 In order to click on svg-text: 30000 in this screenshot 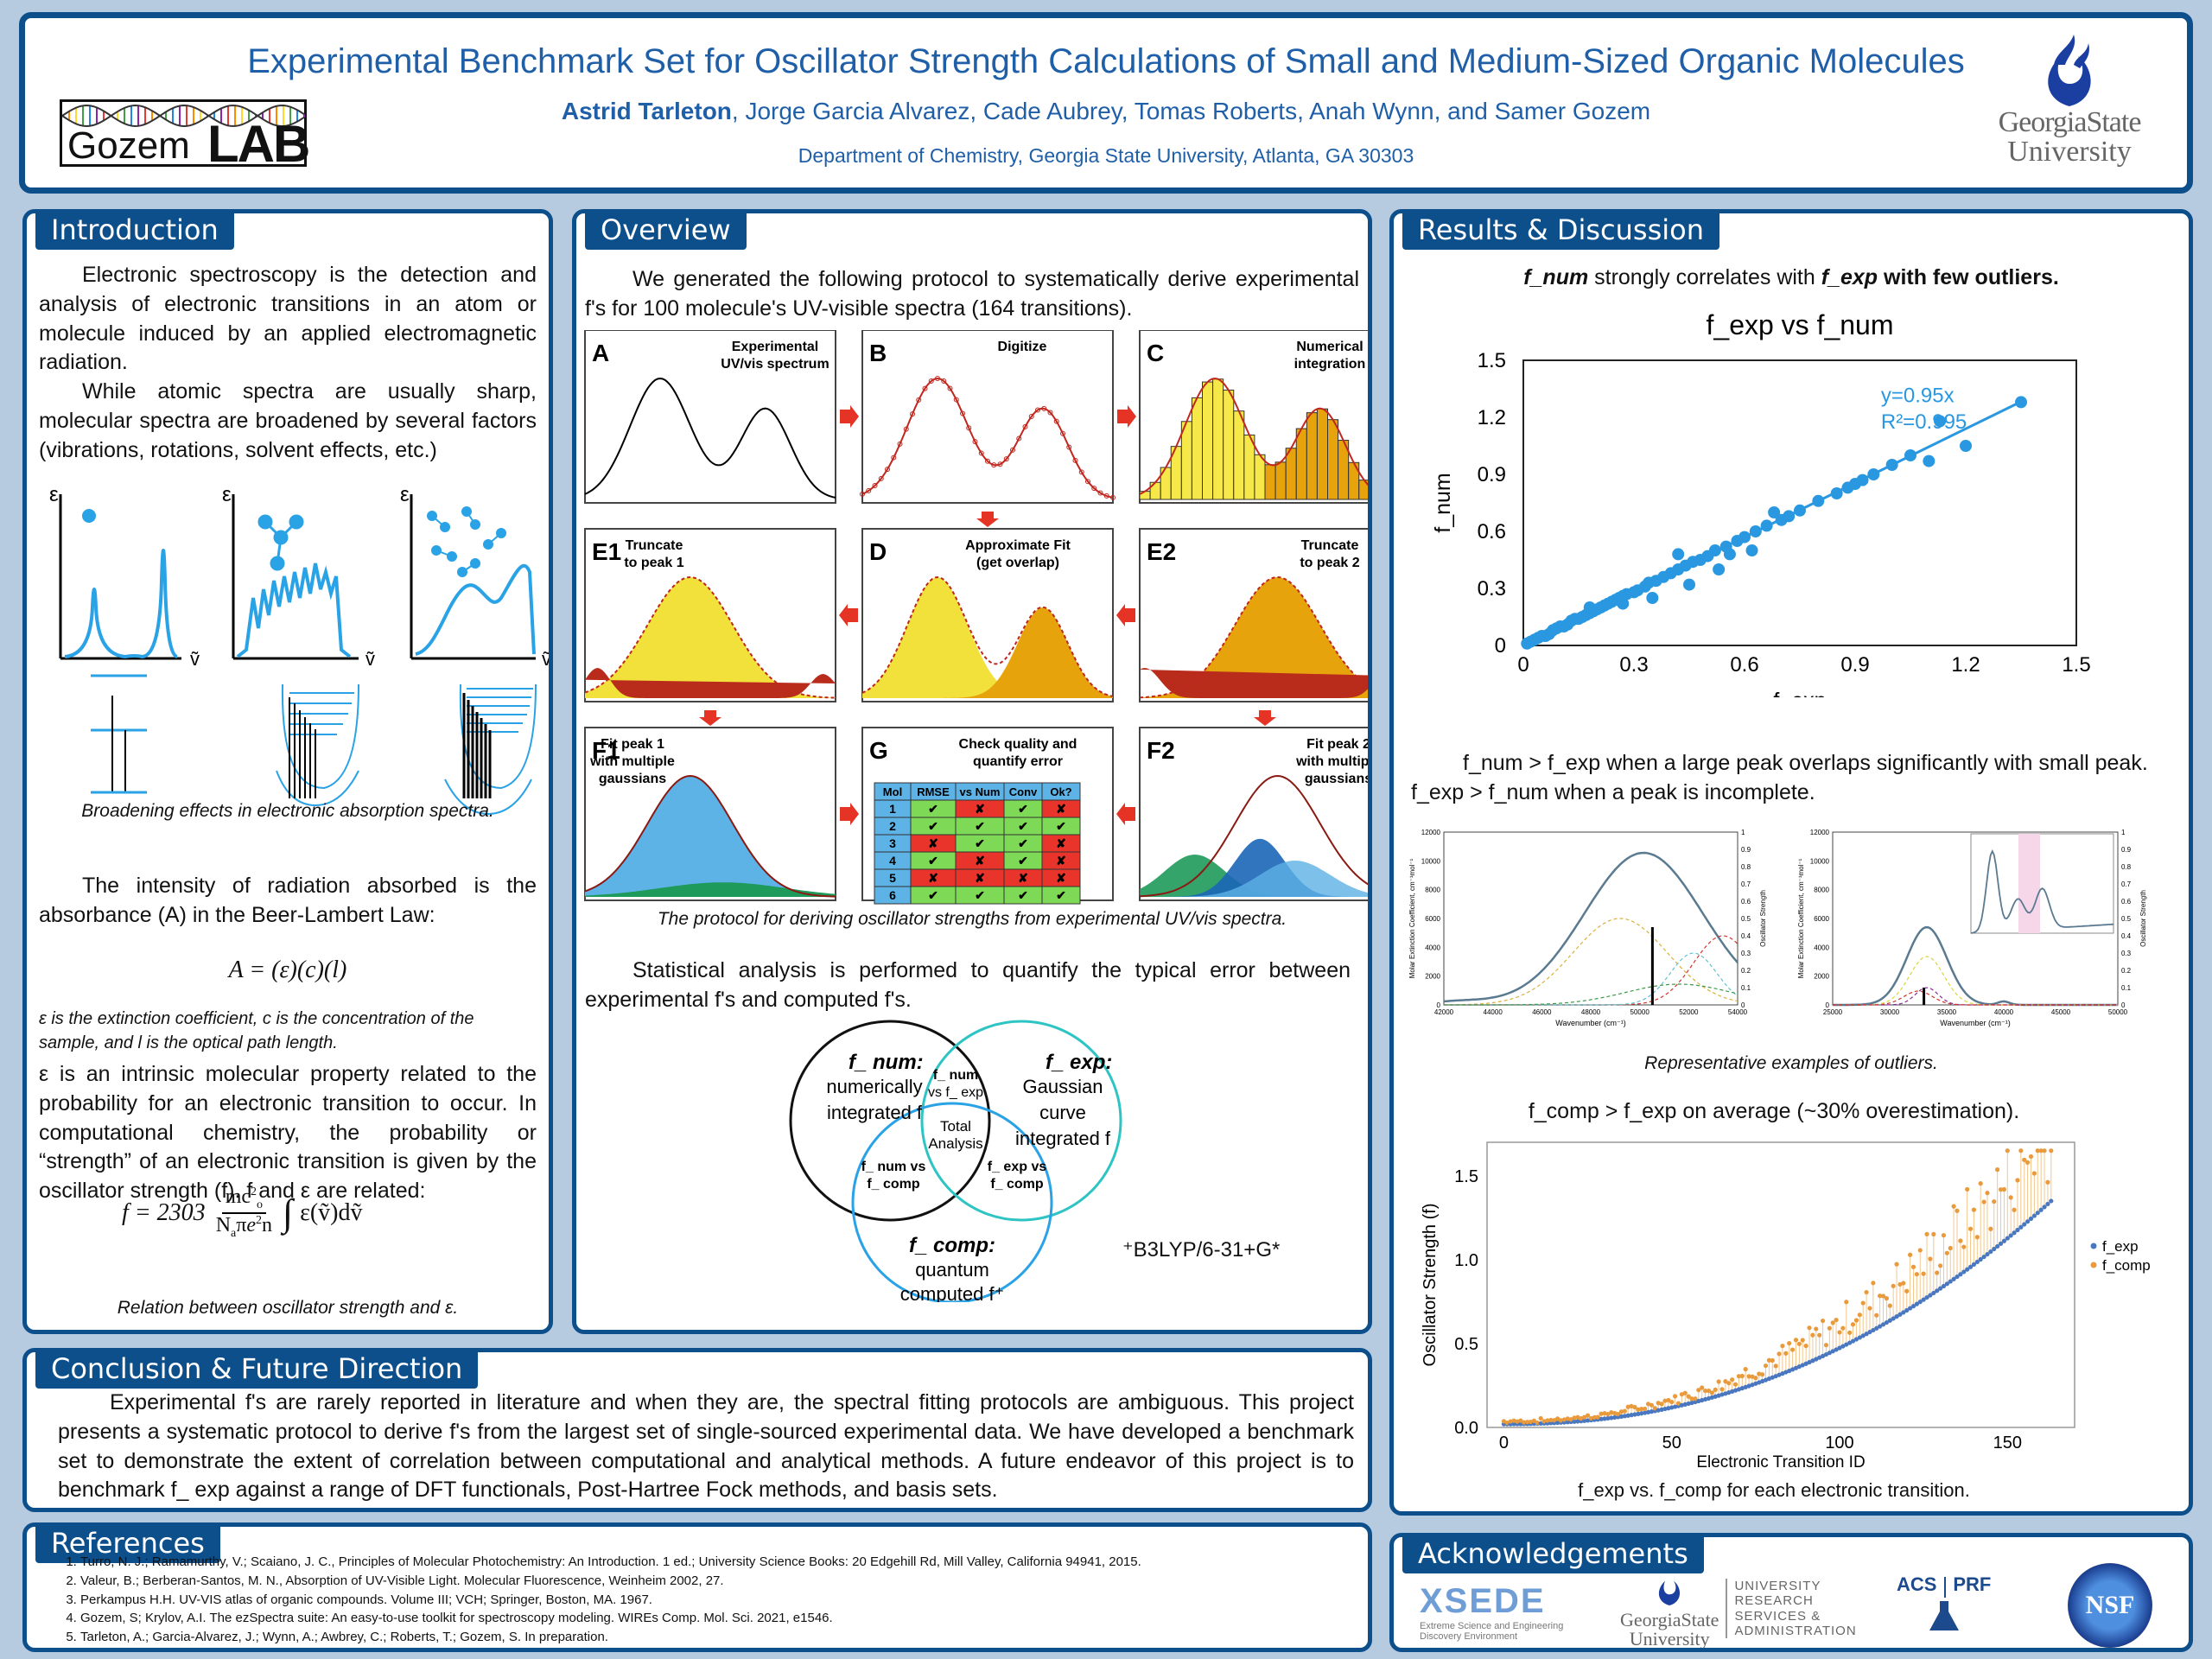, I will do `click(1890, 1012)`.